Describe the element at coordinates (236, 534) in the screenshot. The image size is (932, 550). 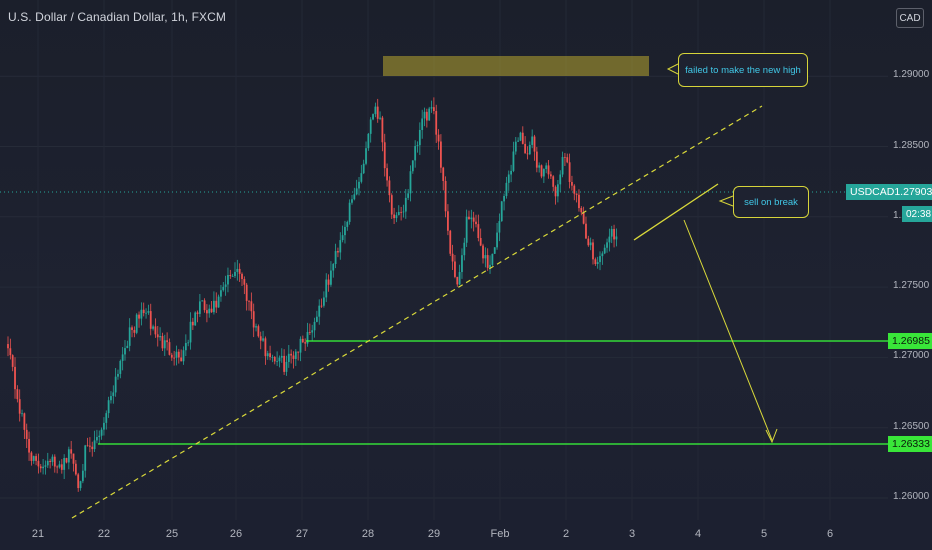
I see `time-tick-label: 26` at that location.